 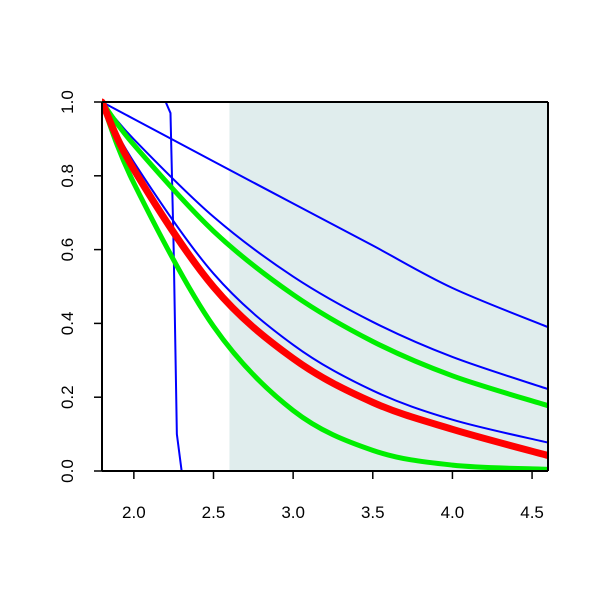 I want to click on x-tick-label: 3.0, so click(x=293, y=512).